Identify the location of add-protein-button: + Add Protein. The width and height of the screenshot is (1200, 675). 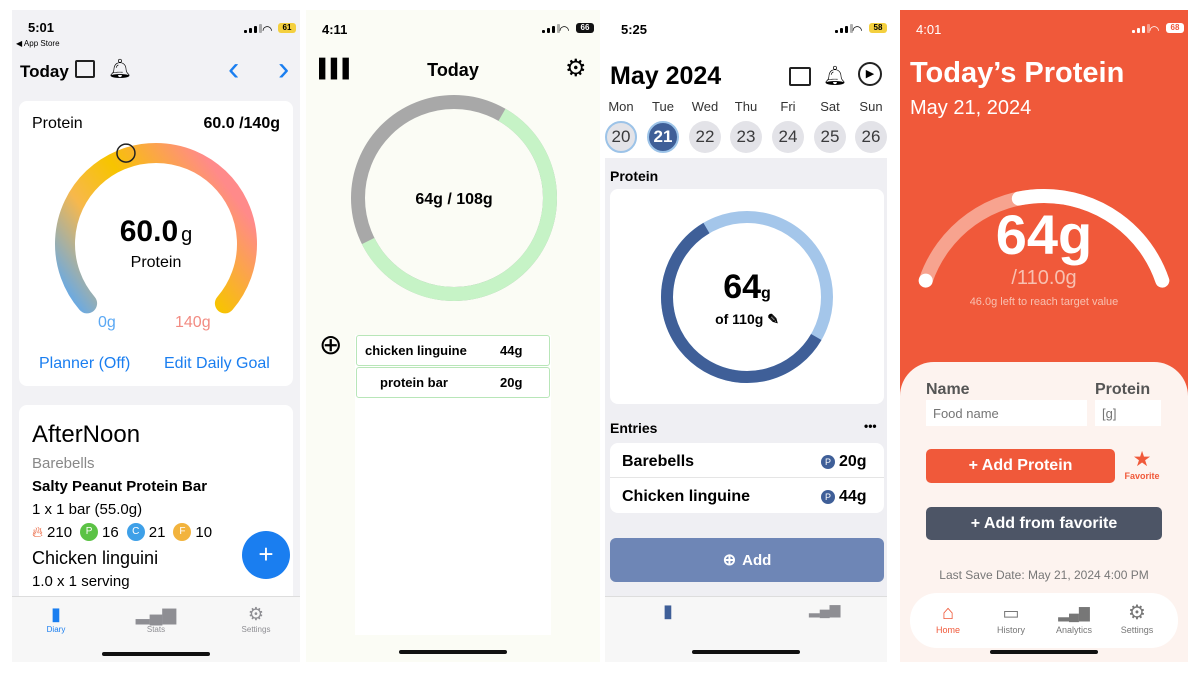
(1020, 466).